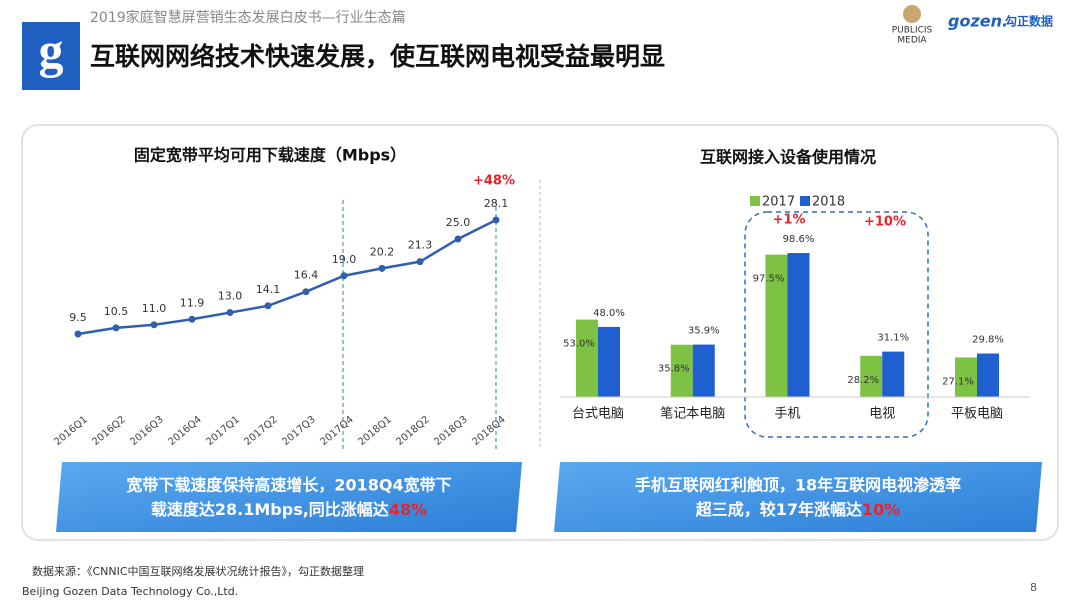  I want to click on value-label: 53.0%, so click(579, 344).